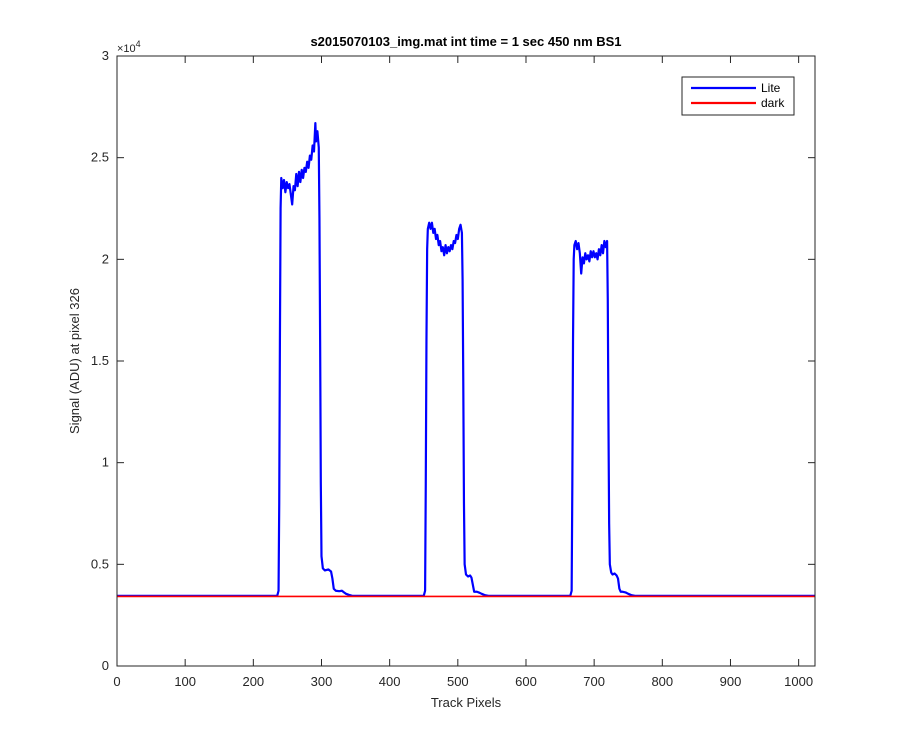 The height and width of the screenshot is (750, 900). What do you see at coordinates (74, 361) in the screenshot?
I see `y-axis-label: Signal (ADU) at pixel 326` at bounding box center [74, 361].